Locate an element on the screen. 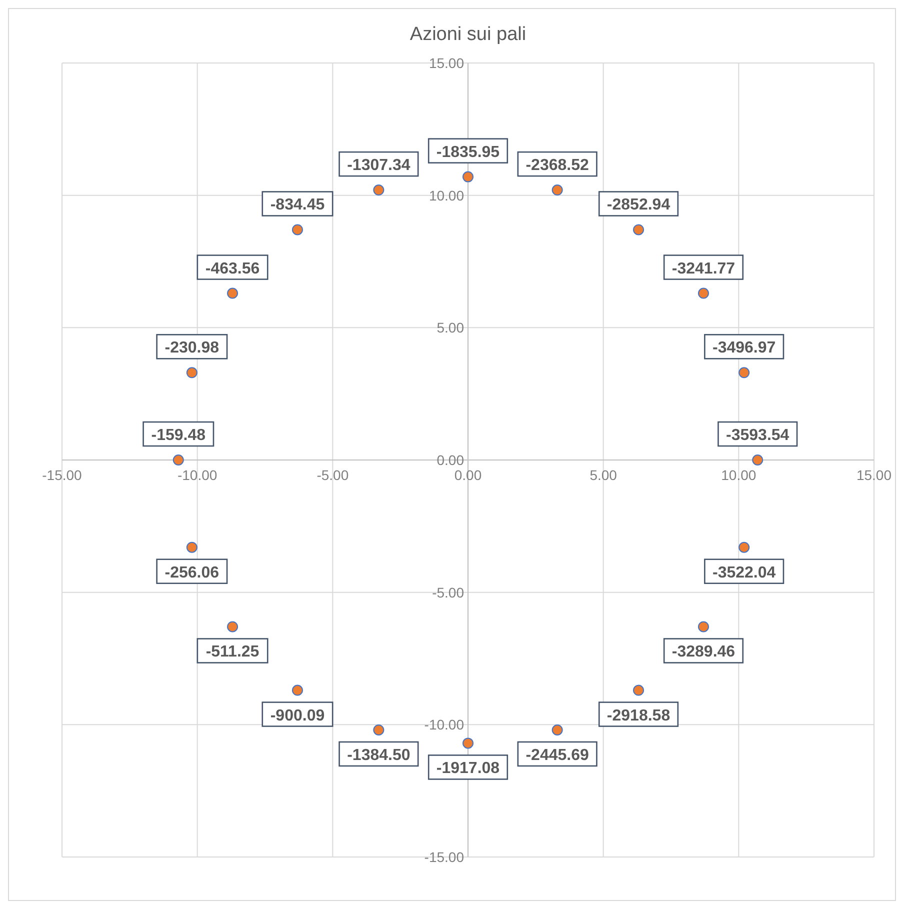 Image resolution: width=904 pixels, height=909 pixels. y-tick-label: 0.00 is located at coordinates (450, 460).